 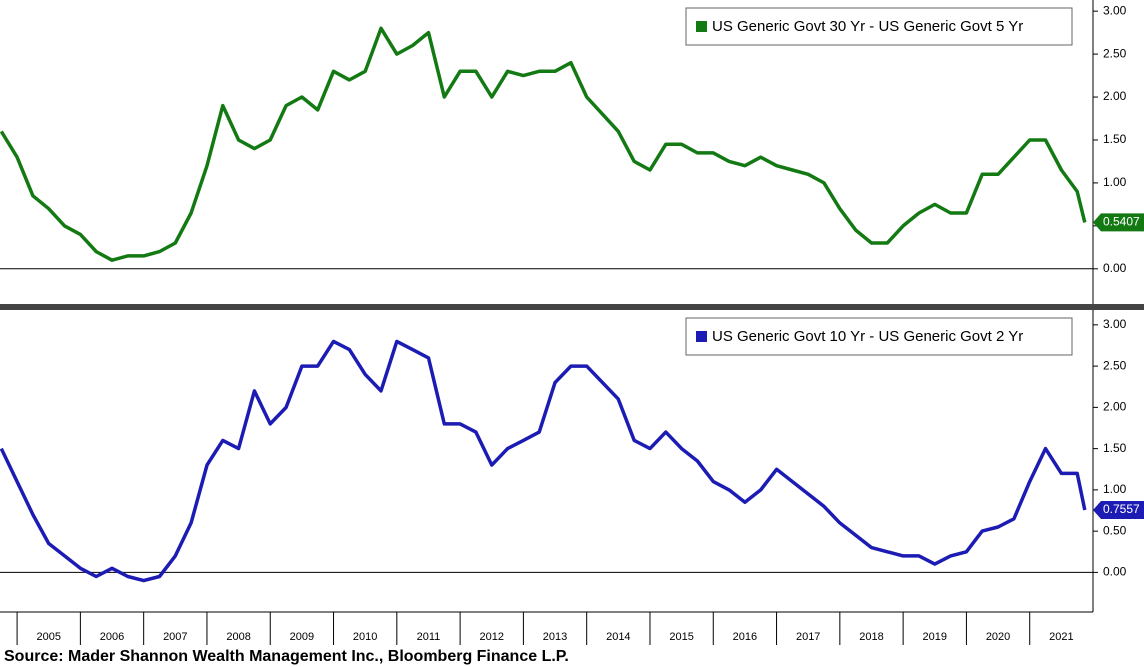 What do you see at coordinates (572, 628) in the screenshot?
I see `x-axis-band` at bounding box center [572, 628].